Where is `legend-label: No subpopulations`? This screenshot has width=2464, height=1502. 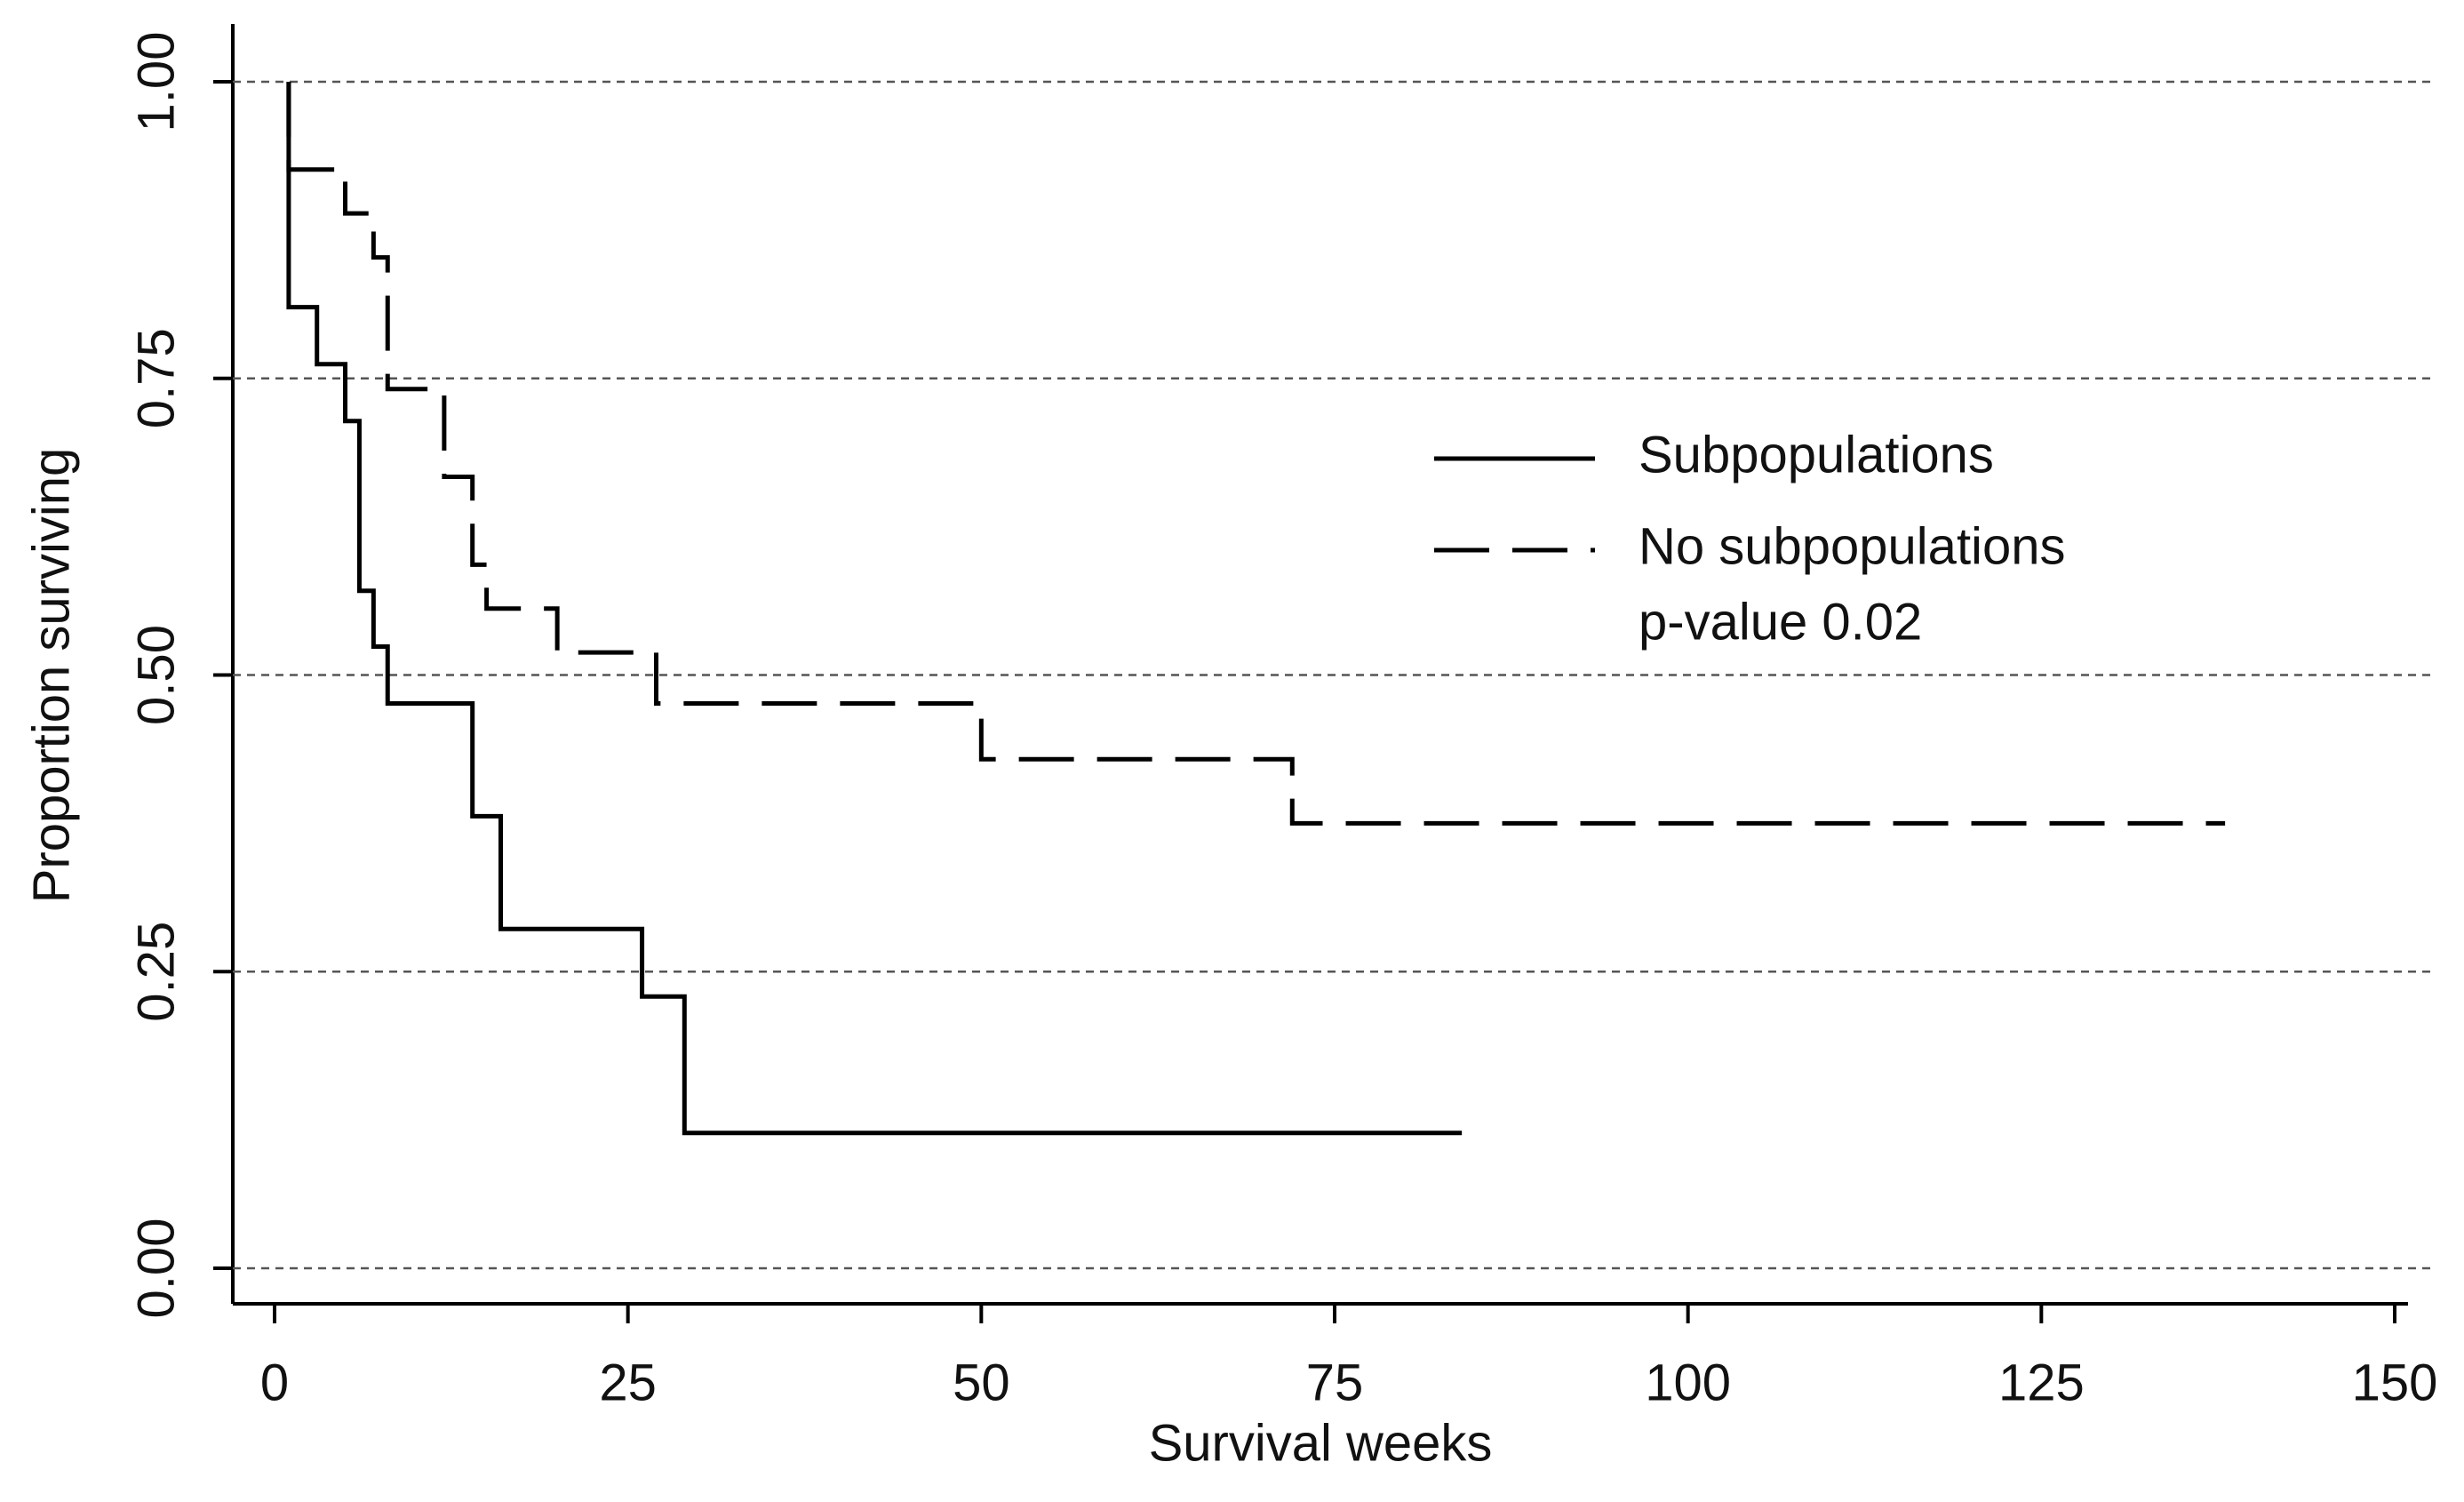 legend-label: No subpopulations is located at coordinates (1852, 546).